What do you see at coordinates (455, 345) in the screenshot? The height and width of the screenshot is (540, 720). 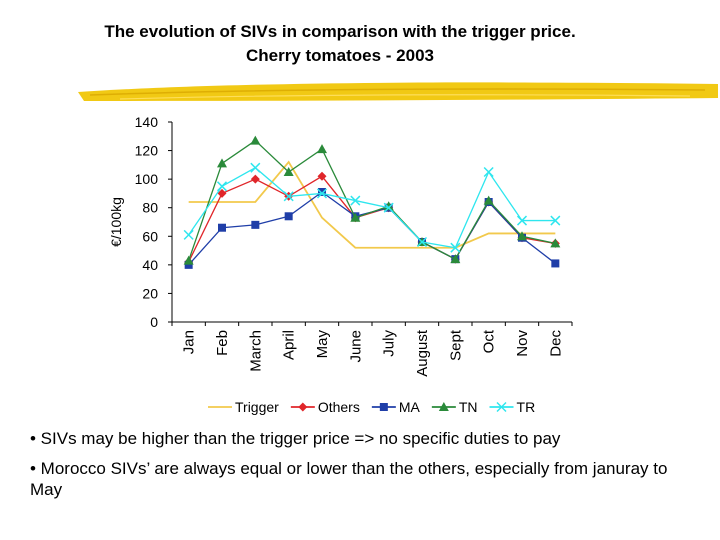 I see `x-tick-label: Sept` at bounding box center [455, 345].